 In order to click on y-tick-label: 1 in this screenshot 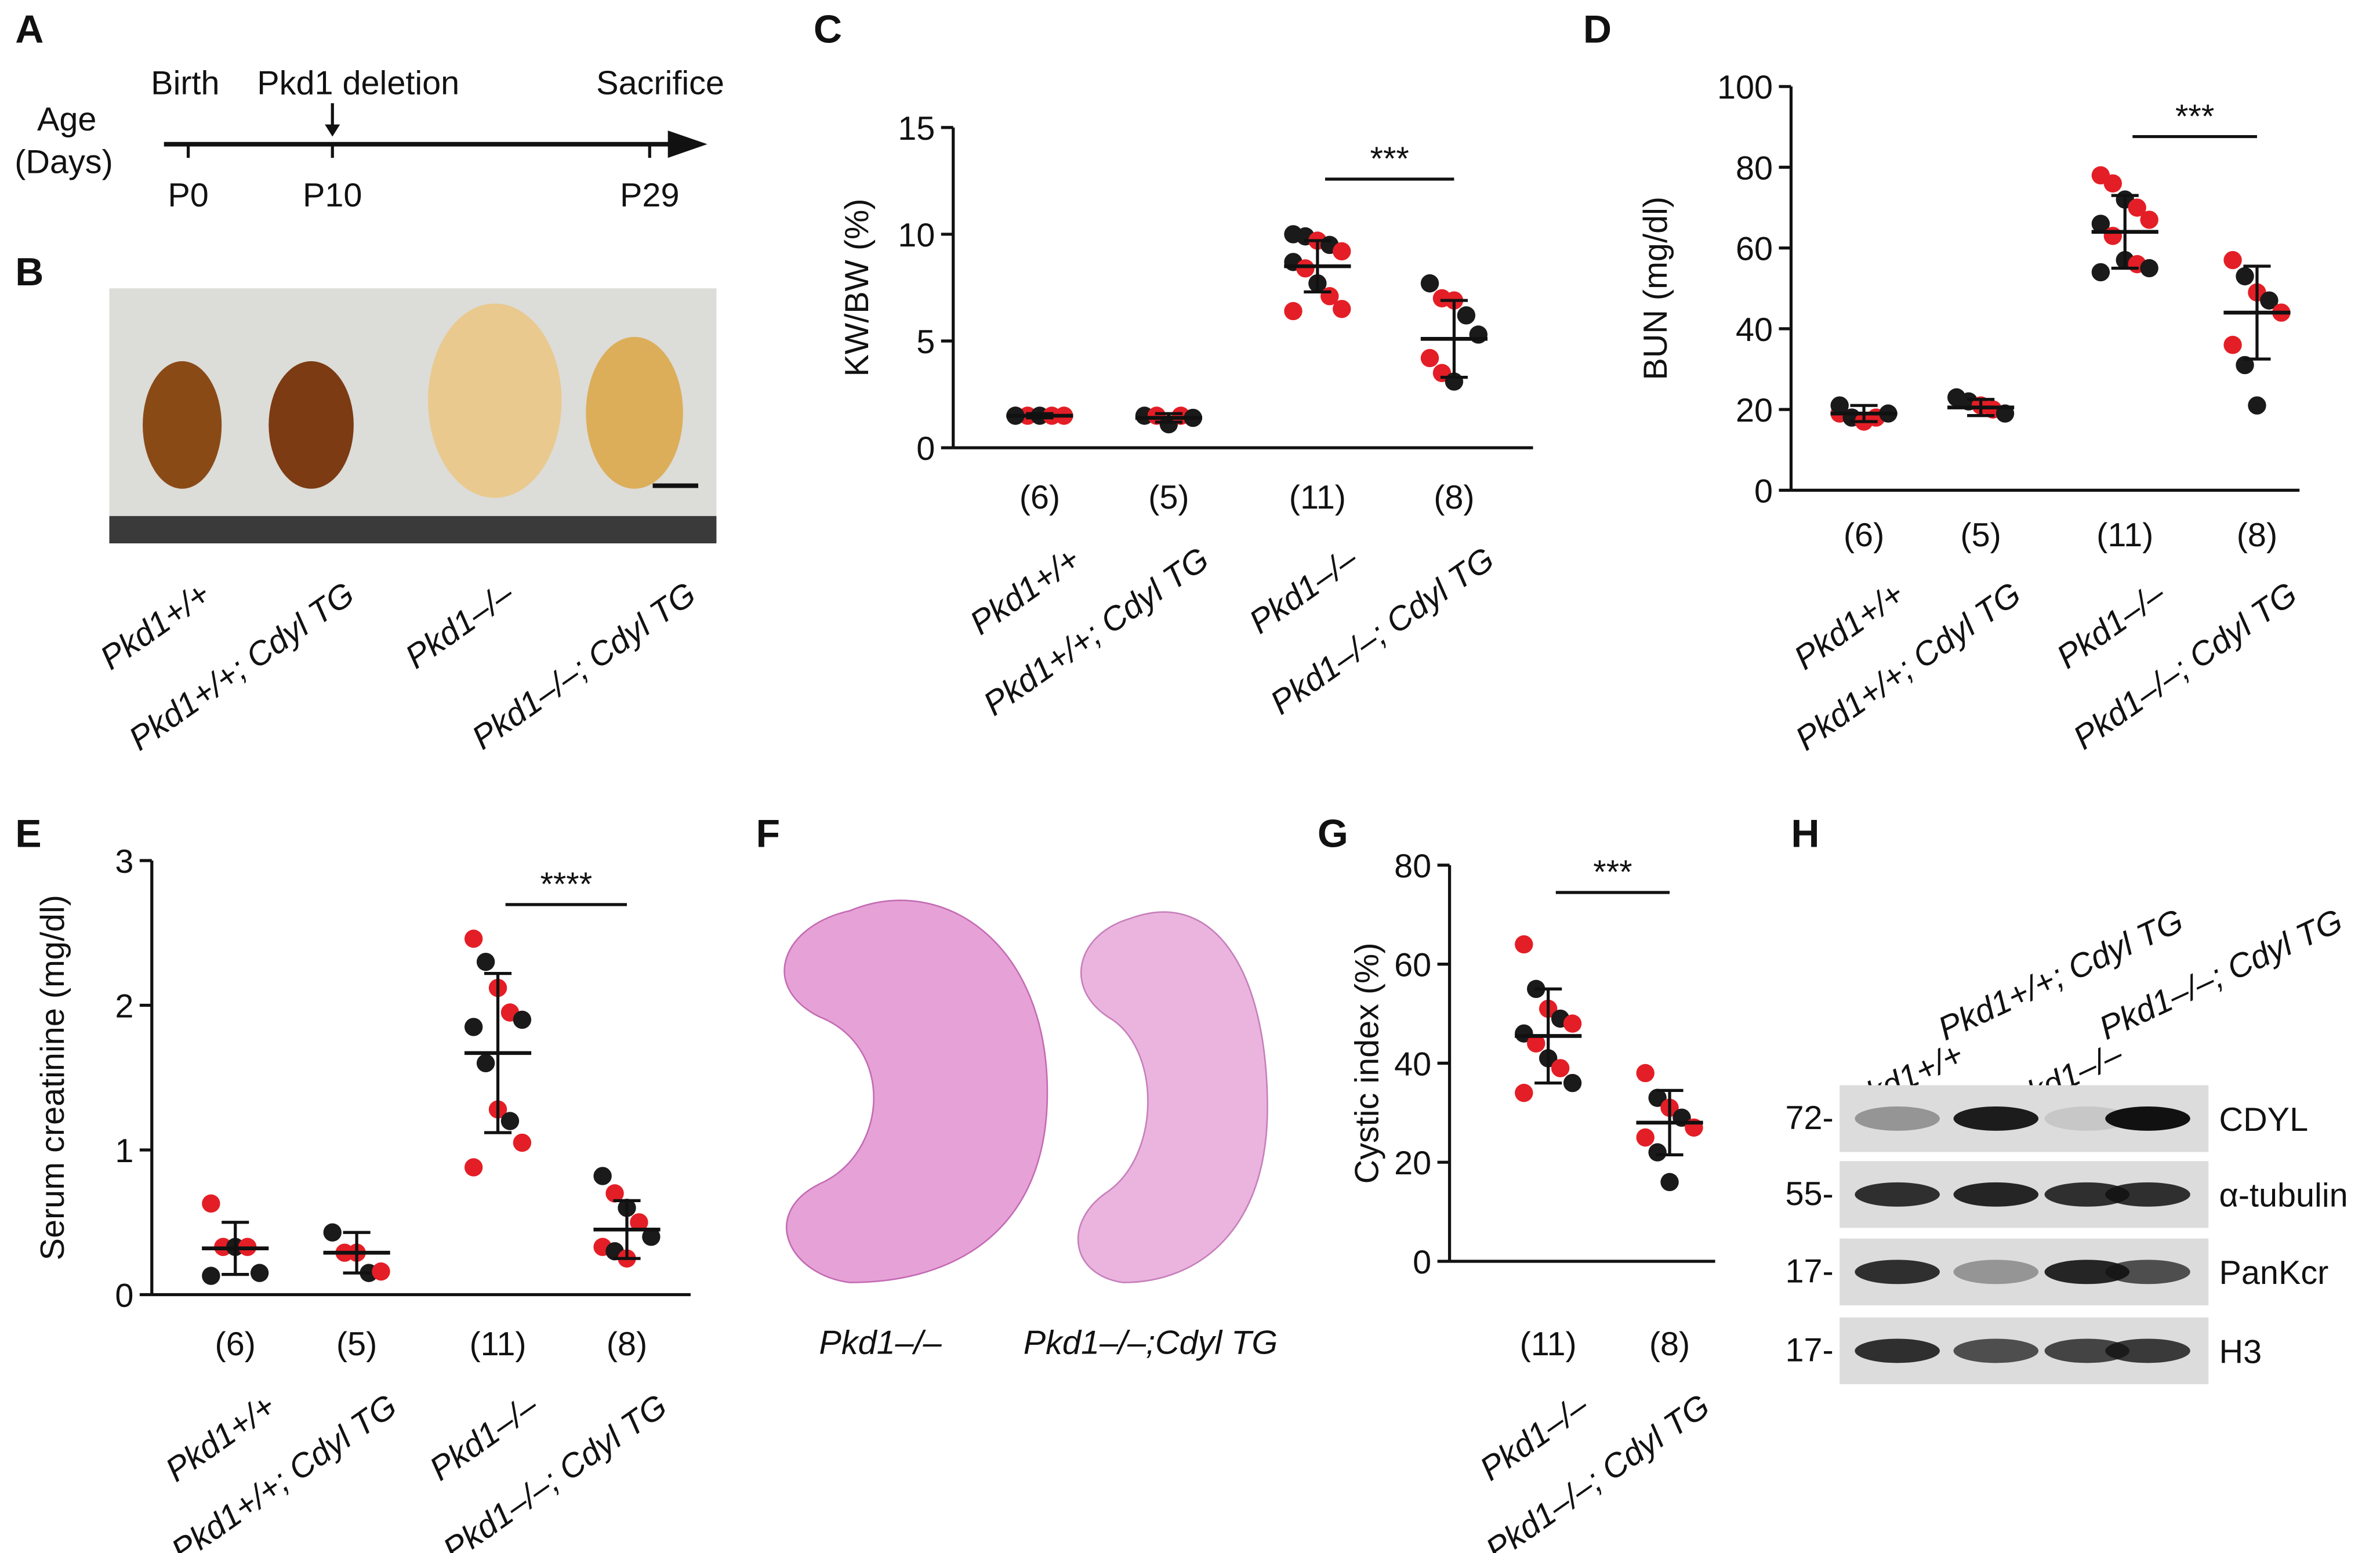, I will do `click(124, 1151)`.